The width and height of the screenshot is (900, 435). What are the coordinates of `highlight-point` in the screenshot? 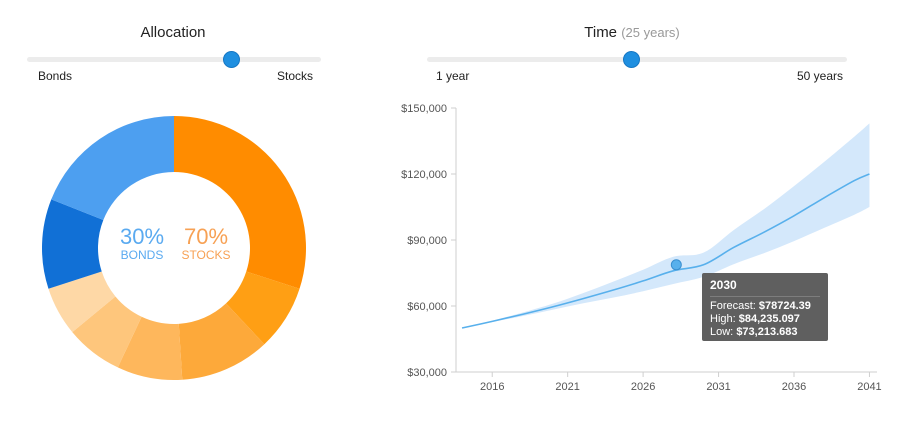 It's located at (676, 265).